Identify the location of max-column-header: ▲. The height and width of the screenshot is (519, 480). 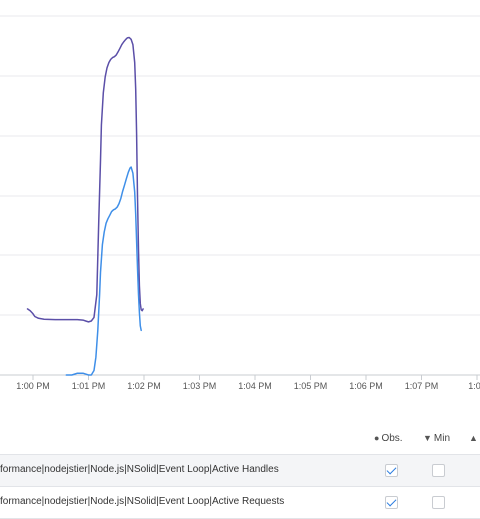
(474, 438).